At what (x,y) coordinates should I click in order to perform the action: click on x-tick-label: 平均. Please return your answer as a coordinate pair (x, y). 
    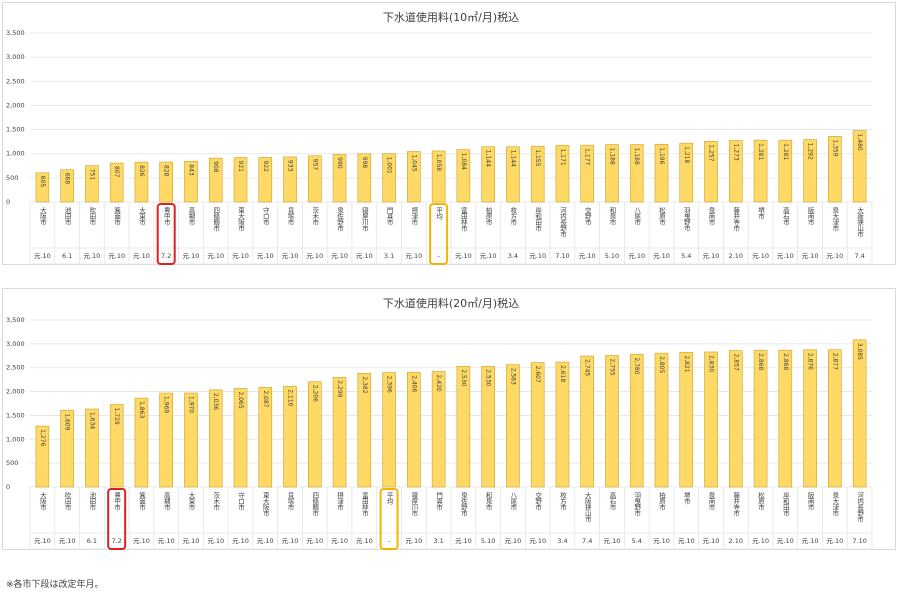
    Looking at the image, I should click on (439, 214).